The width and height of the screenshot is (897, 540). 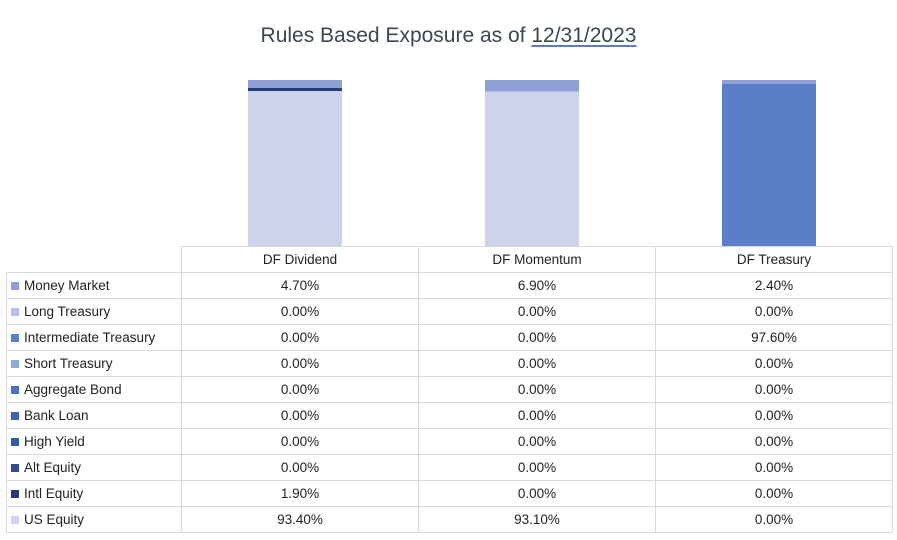 I want to click on legend-label: Money Market, so click(x=67, y=285).